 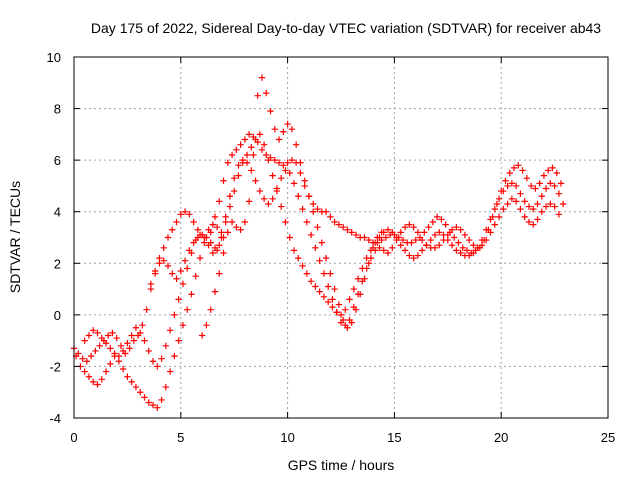 What do you see at coordinates (57, 263) in the screenshot?
I see `y-tick-label: 2` at bounding box center [57, 263].